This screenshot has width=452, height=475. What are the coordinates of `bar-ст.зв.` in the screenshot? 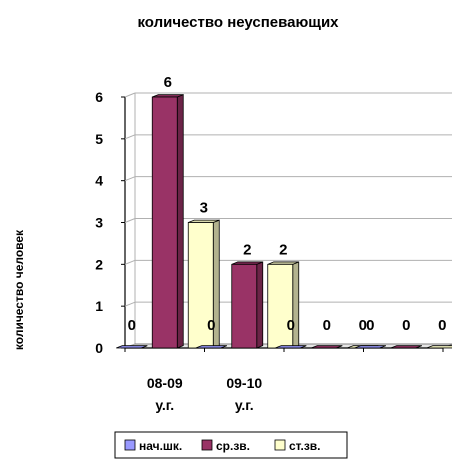 It's located at (283, 305).